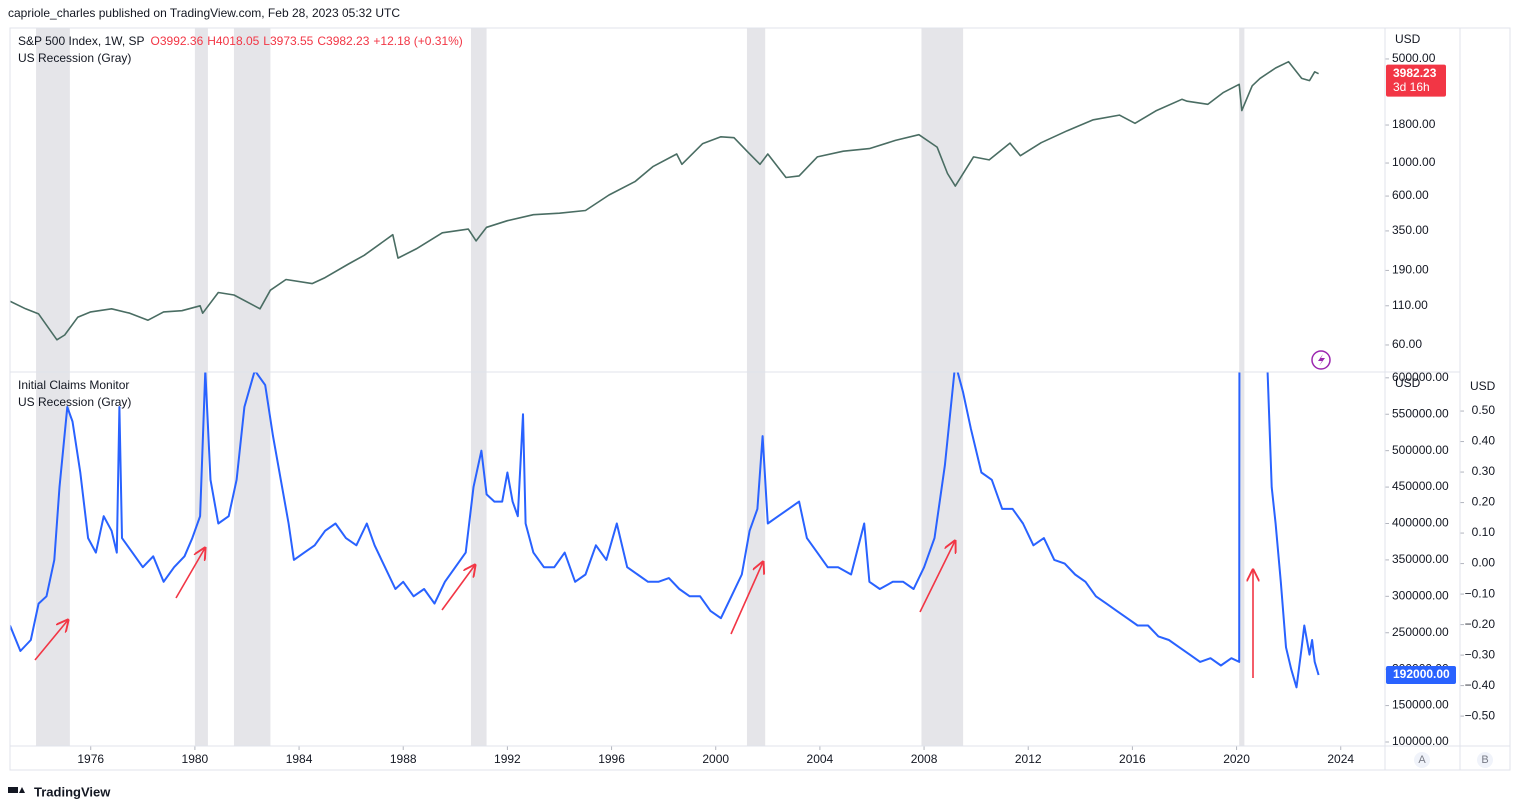 This screenshot has width=1520, height=810. What do you see at coordinates (1420, 486) in the screenshot?
I see `y-tick-label: 450000.00` at bounding box center [1420, 486].